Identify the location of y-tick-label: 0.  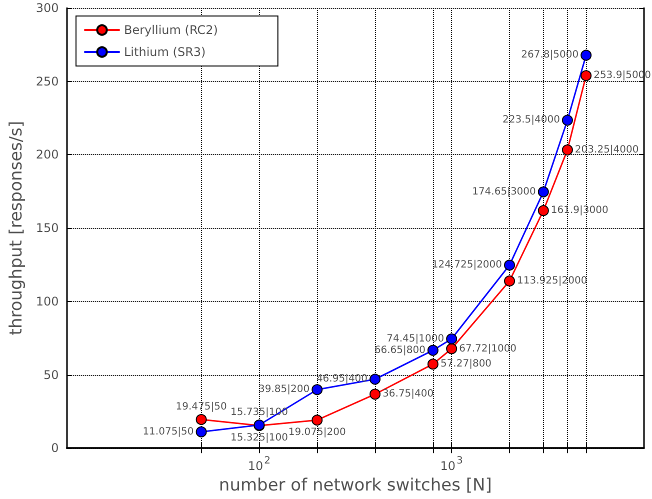
(55, 448).